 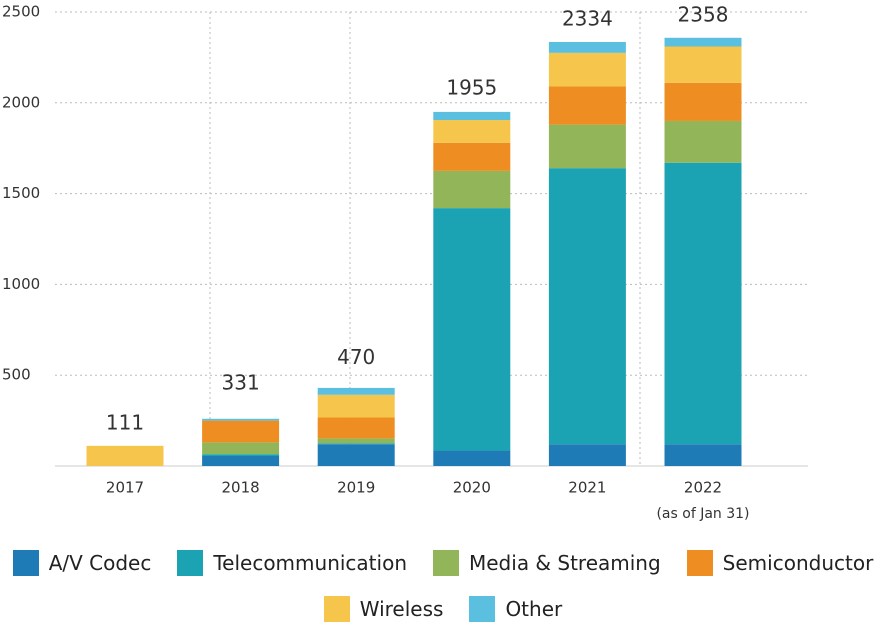 What do you see at coordinates (472, 488) in the screenshot?
I see `x-tick-label: 2020` at bounding box center [472, 488].